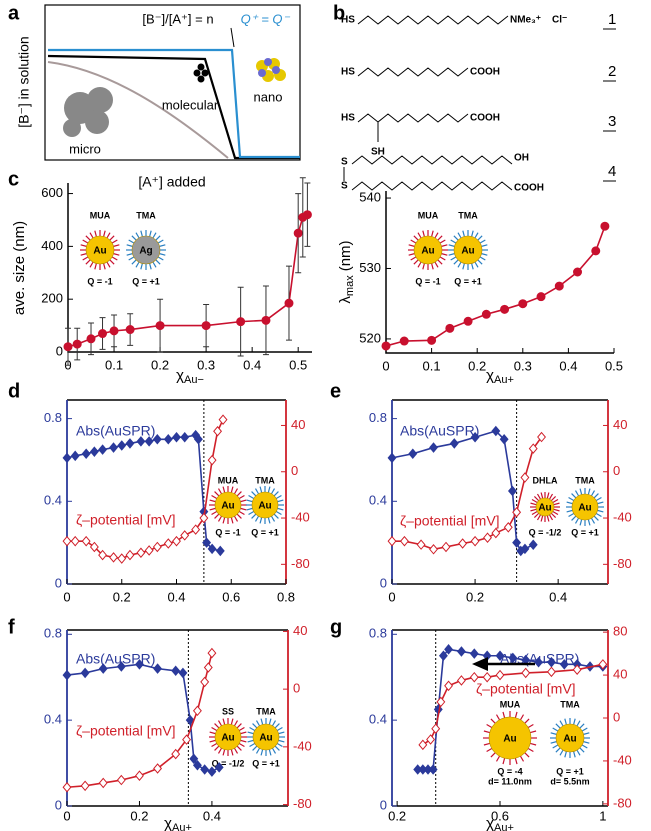  What do you see at coordinates (11, 627) in the screenshot?
I see `panel-label: f` at bounding box center [11, 627].